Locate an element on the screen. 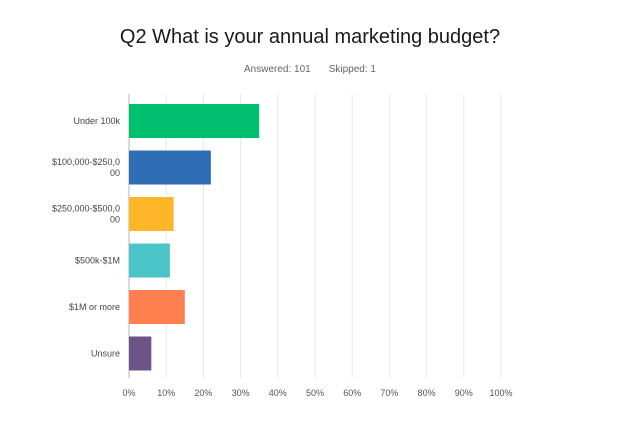 The width and height of the screenshot is (620, 422). answered-count: Answered: 101 is located at coordinates (277, 69).